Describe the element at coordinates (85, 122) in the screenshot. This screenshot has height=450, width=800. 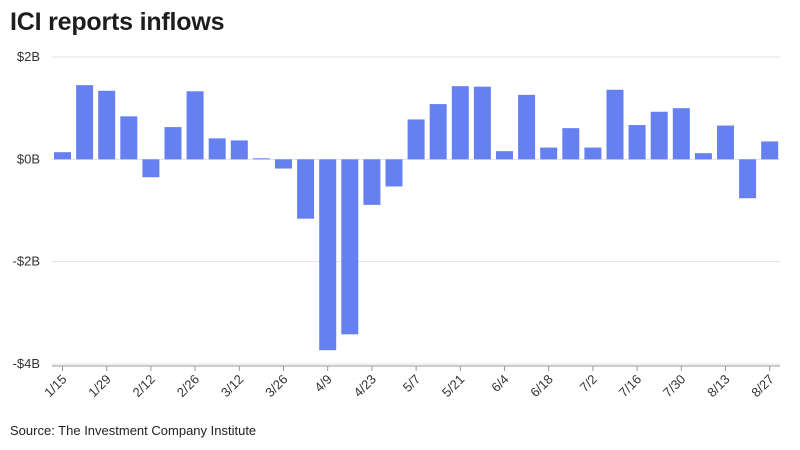
I see `bar-1/22` at that location.